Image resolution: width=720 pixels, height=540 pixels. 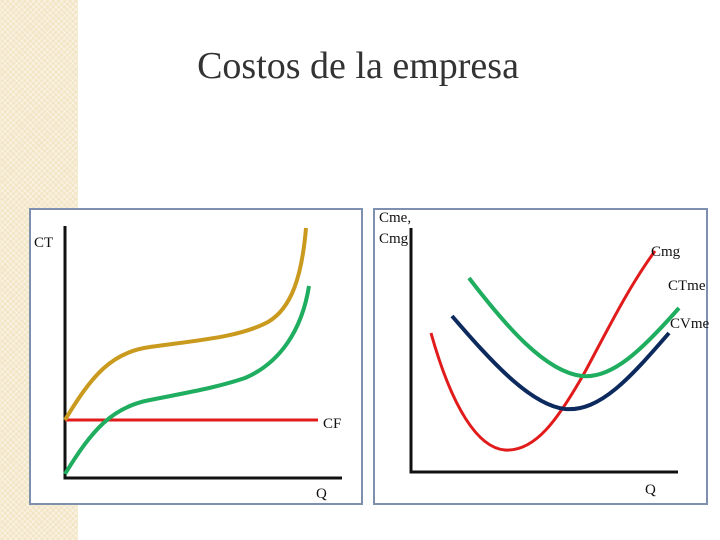 I want to click on average-variable-cost-label: CVme, so click(x=690, y=324).